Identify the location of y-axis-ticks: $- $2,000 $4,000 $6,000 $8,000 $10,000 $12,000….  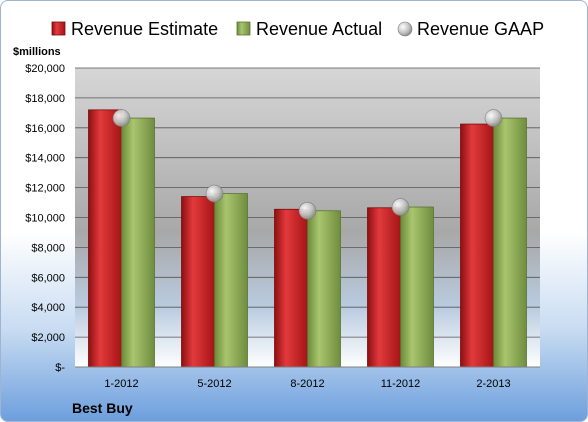
(45, 218).